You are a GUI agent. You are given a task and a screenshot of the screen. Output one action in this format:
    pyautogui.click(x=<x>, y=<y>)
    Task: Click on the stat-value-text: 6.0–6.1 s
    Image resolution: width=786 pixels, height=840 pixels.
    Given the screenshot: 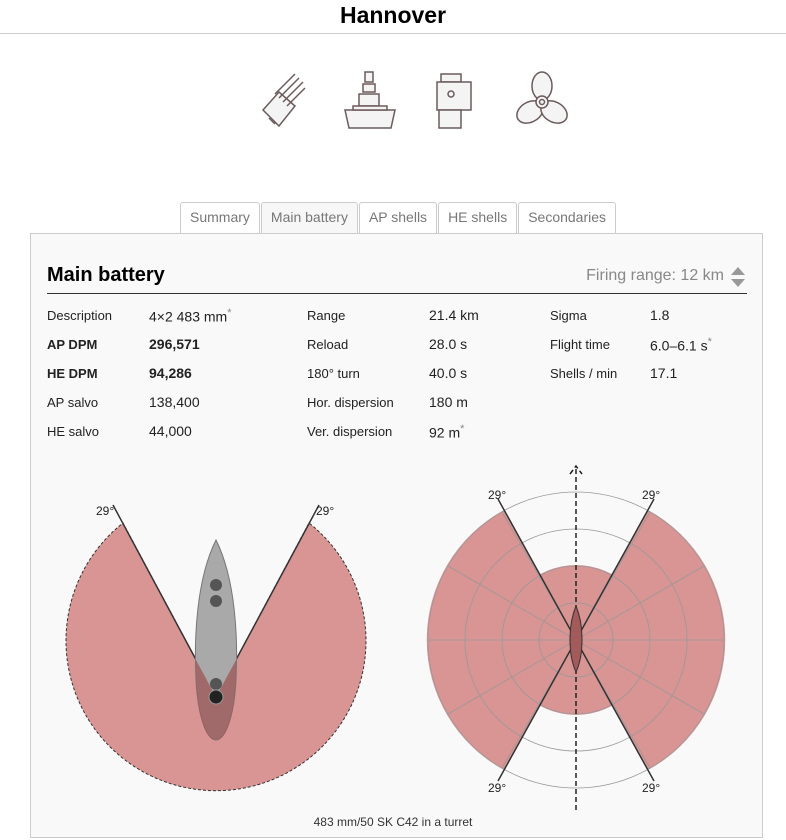 What is the action you would take?
    pyautogui.click(x=679, y=345)
    